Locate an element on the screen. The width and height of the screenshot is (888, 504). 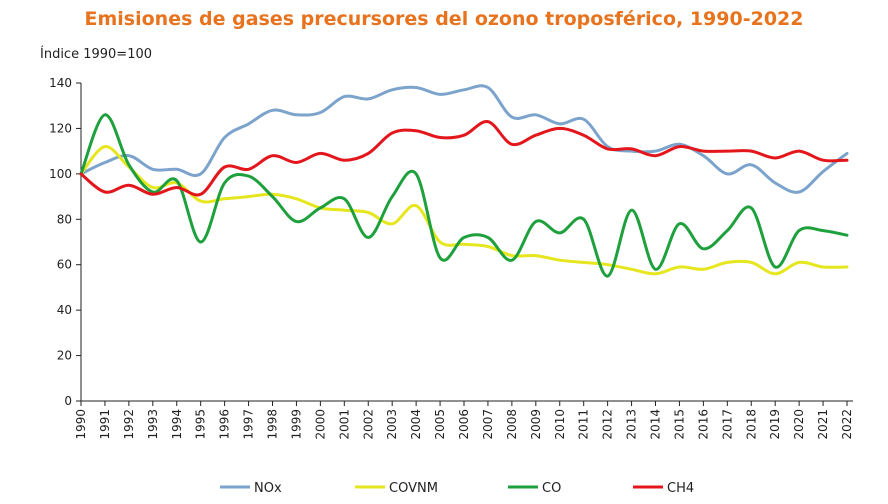
x-tick-label: 2017 is located at coordinates (727, 424).